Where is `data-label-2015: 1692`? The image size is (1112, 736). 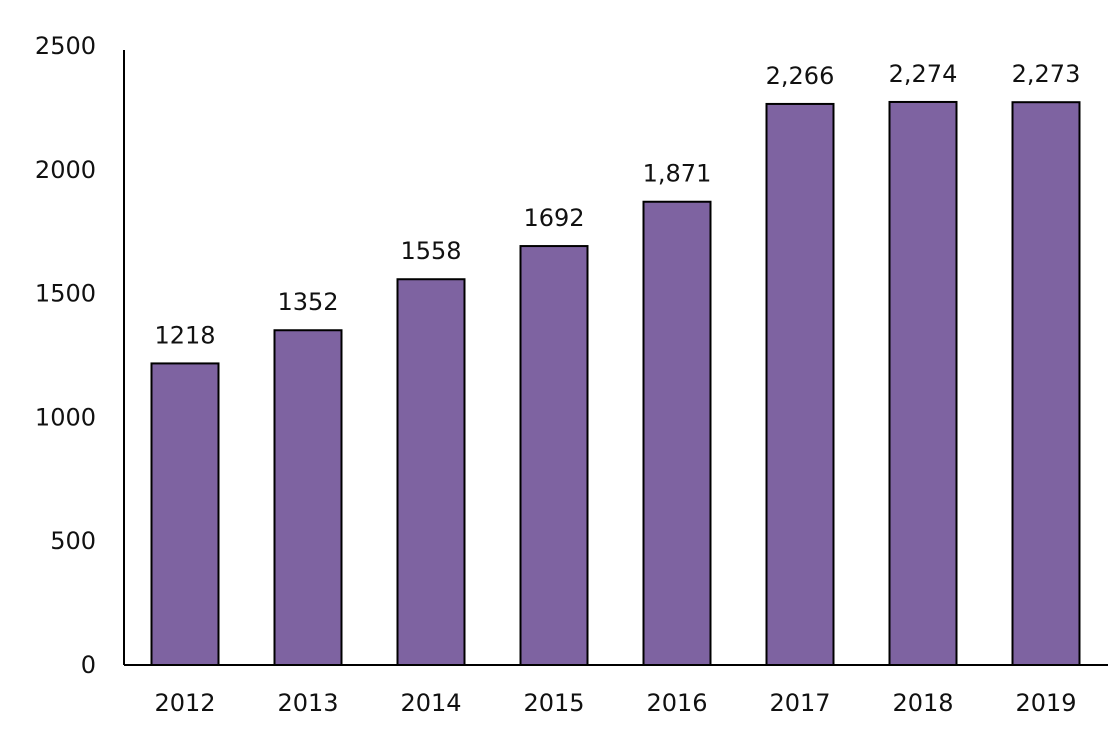
data-label-2015: 1692 is located at coordinates (553, 218).